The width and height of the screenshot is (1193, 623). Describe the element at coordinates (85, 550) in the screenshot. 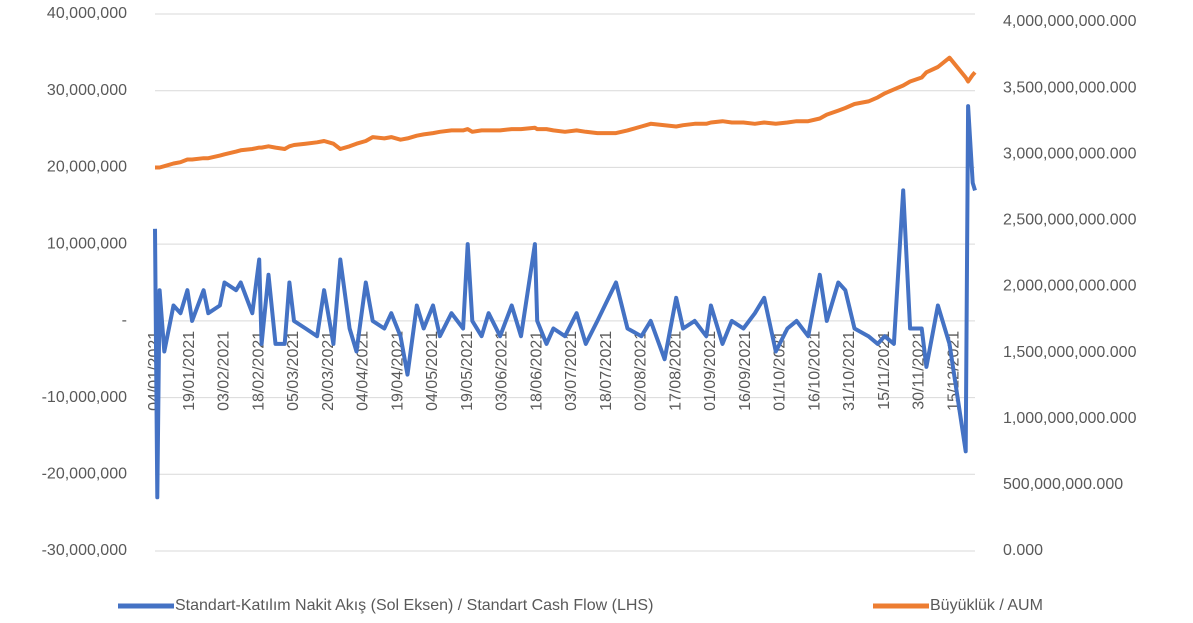

I see `y-tick-label: -30,000,000` at that location.